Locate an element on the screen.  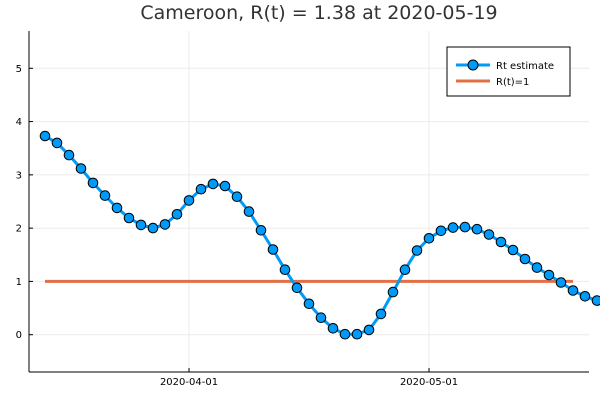
legend-label-threshold: R(t)=1 is located at coordinates (512, 82).